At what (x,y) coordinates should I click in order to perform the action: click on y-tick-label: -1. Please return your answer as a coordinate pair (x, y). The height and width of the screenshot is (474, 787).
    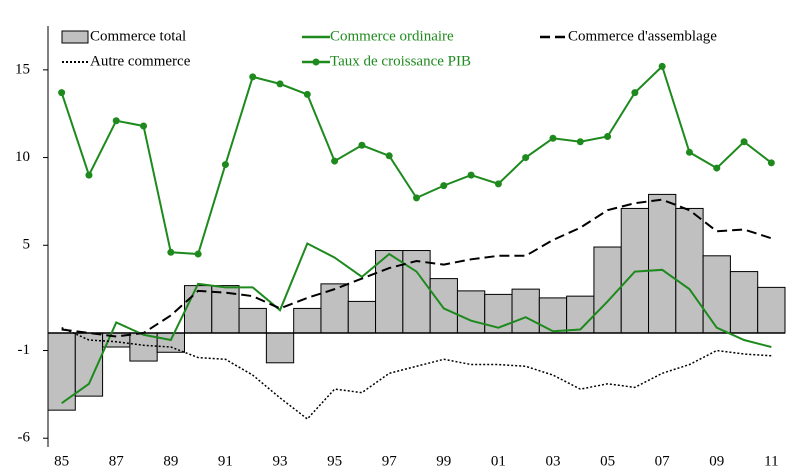
    Looking at the image, I should click on (24, 350).